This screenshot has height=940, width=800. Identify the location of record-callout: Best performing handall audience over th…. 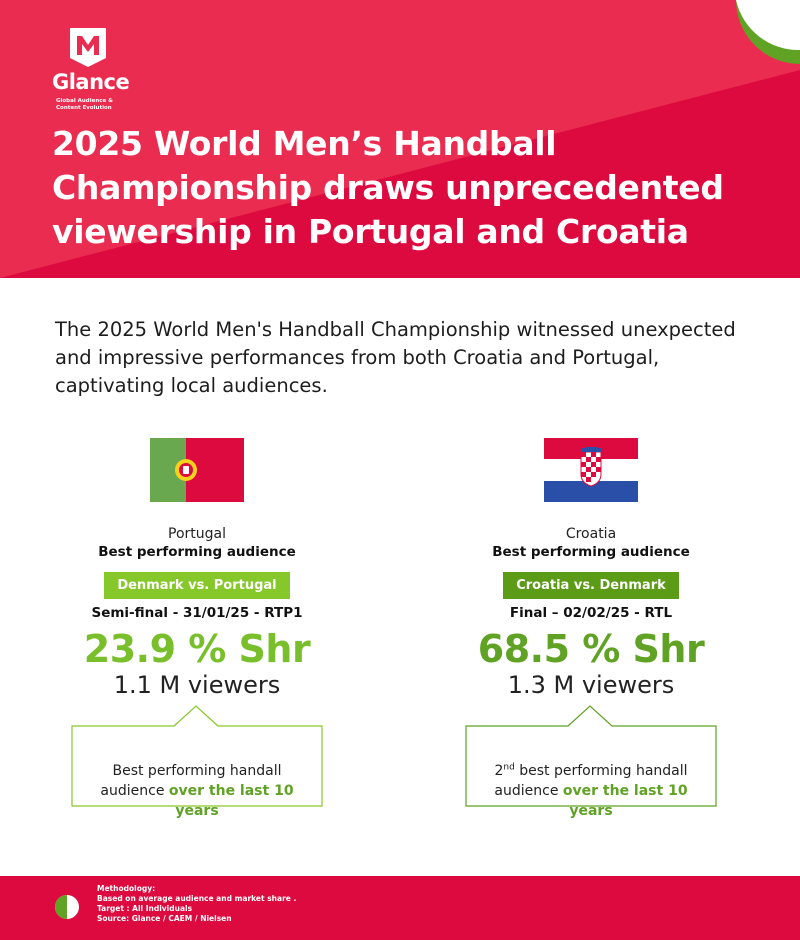
(197, 763).